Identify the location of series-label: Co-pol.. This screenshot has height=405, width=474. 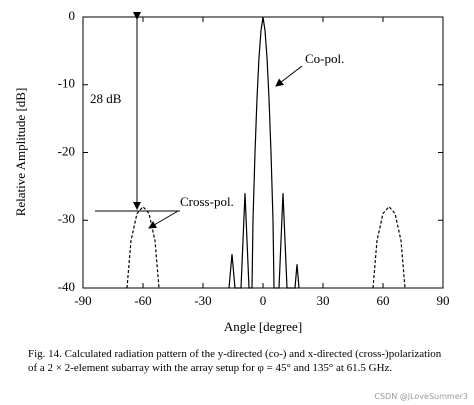
(324, 58).